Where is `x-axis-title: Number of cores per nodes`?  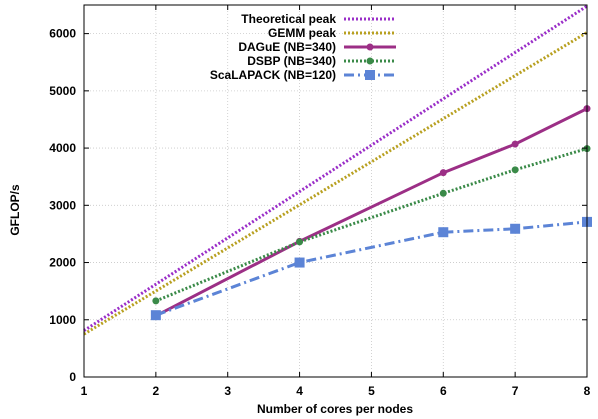
x-axis-title: Number of cores per nodes is located at coordinates (335, 409).